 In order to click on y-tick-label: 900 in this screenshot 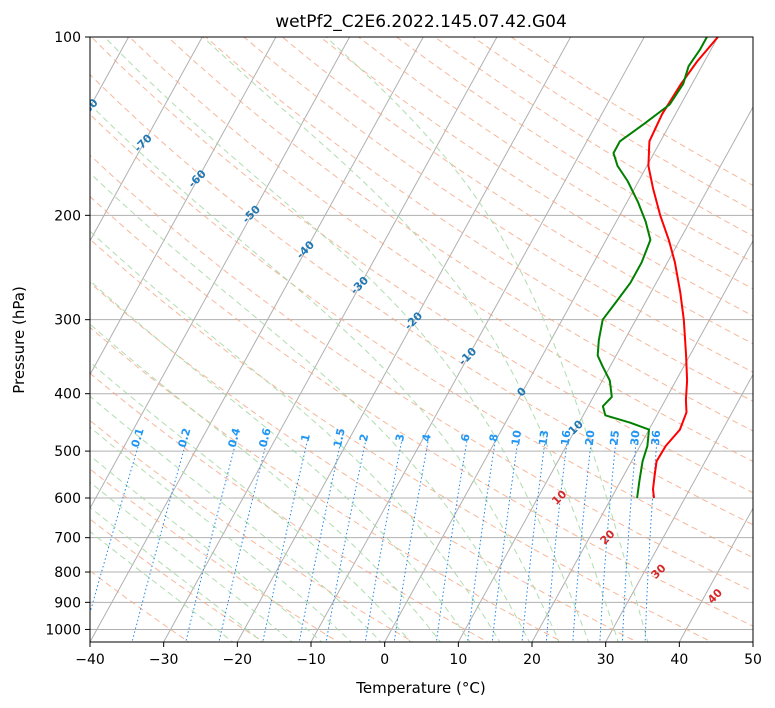, I will do `click(67, 603)`.